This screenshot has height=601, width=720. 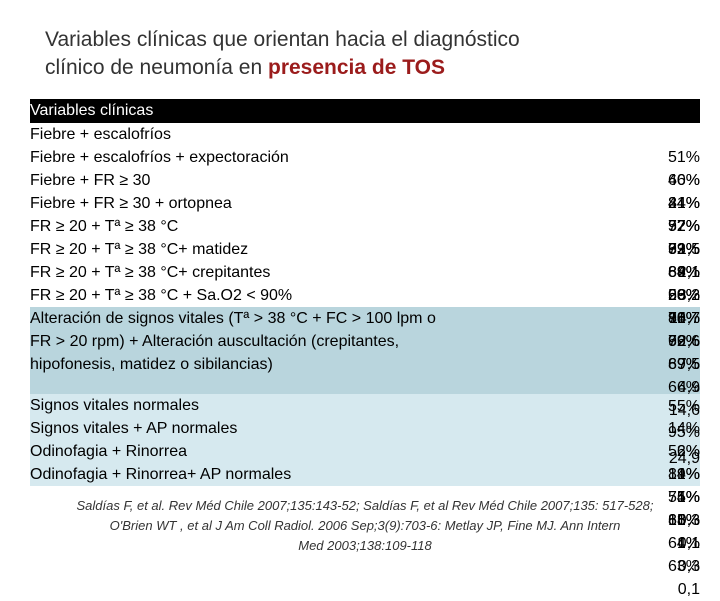 I want to click on cell-value: 58%, so click(x=683, y=295).